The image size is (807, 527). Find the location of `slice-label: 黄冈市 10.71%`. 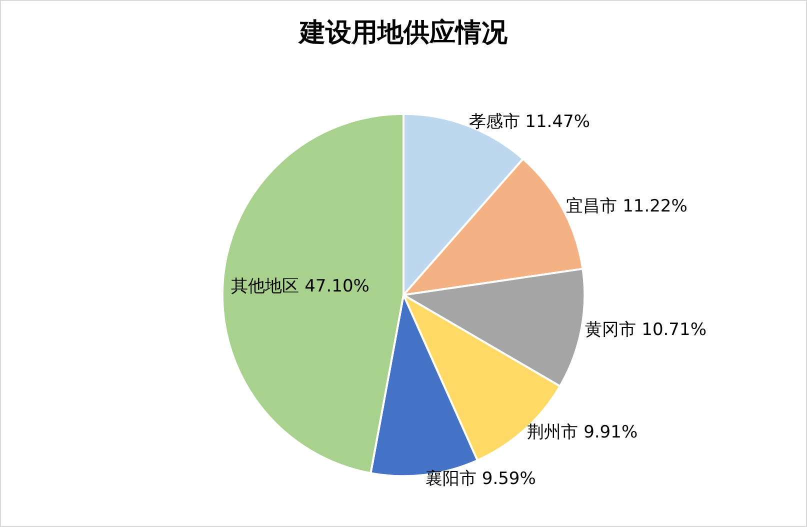

slice-label: 黄冈市 10.71% is located at coordinates (645, 330).